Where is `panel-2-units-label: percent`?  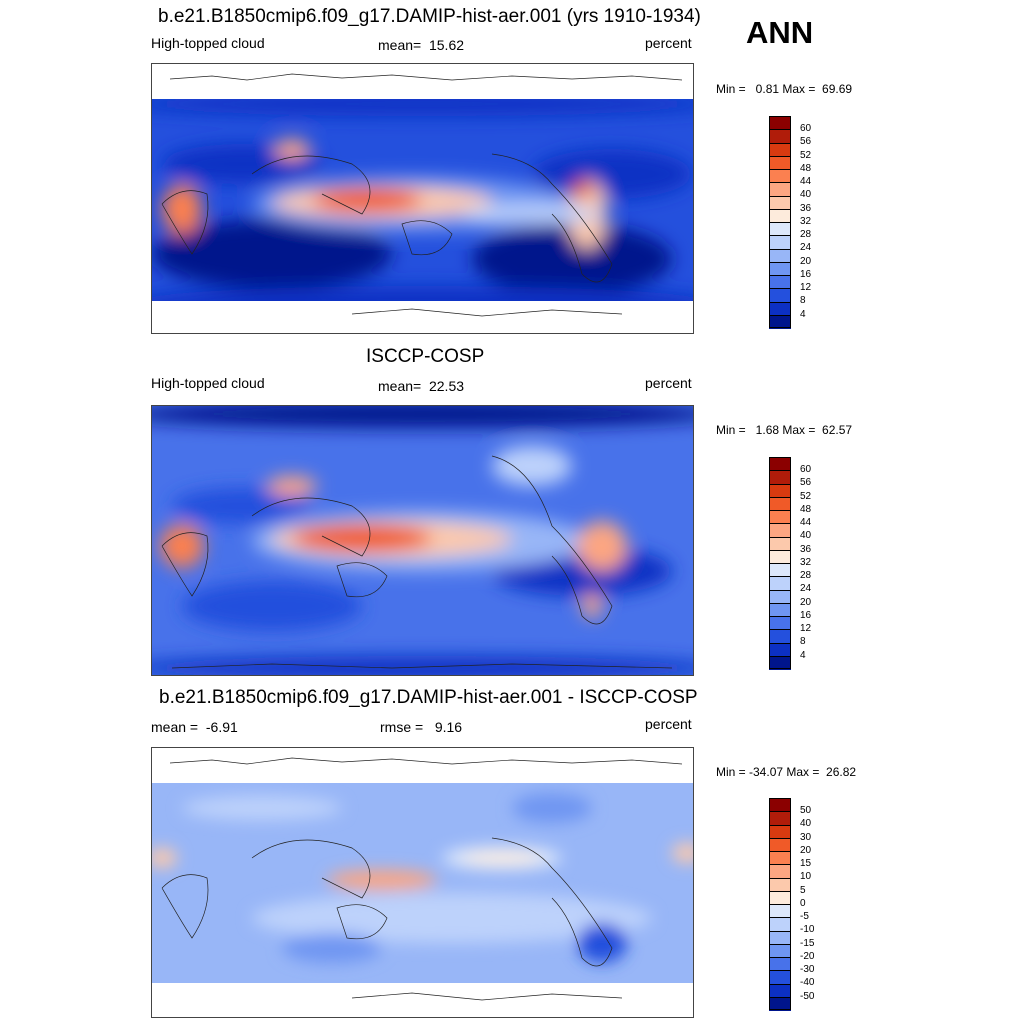 panel-2-units-label: percent is located at coordinates (668, 383).